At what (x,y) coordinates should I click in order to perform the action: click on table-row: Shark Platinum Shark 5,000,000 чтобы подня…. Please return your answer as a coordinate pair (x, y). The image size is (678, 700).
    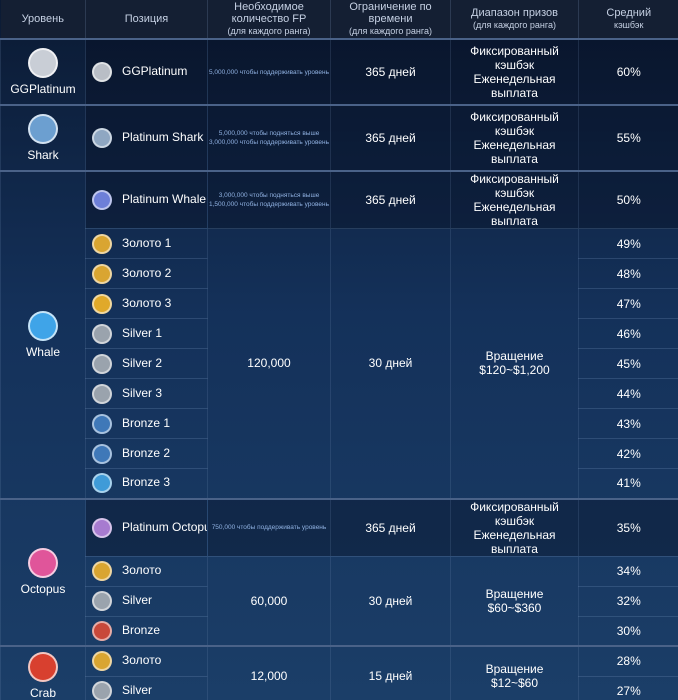
    Looking at the image, I should click on (339, 138).